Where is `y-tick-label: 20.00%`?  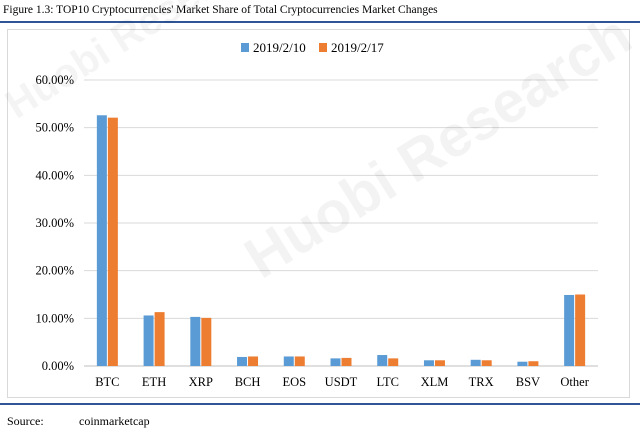 y-tick-label: 20.00% is located at coordinates (54, 271).